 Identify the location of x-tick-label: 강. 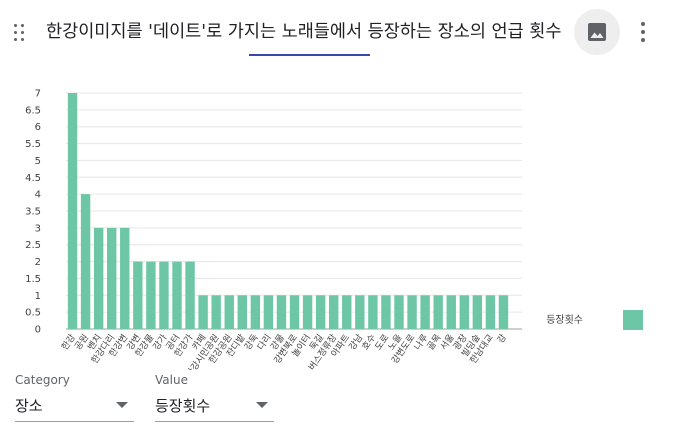
(502, 338).